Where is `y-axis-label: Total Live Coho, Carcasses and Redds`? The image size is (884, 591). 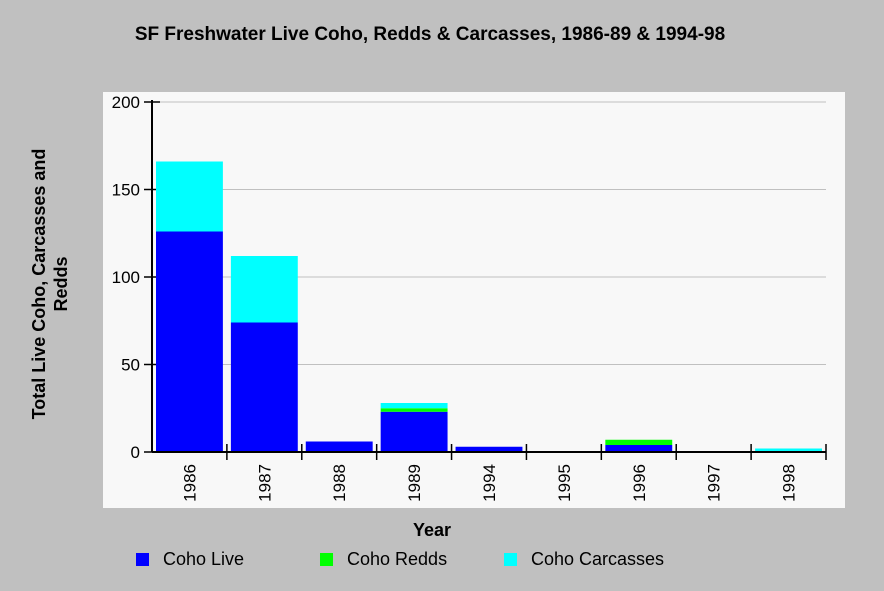
y-axis-label: Total Live Coho, Carcasses and Redds is located at coordinates (50, 284).